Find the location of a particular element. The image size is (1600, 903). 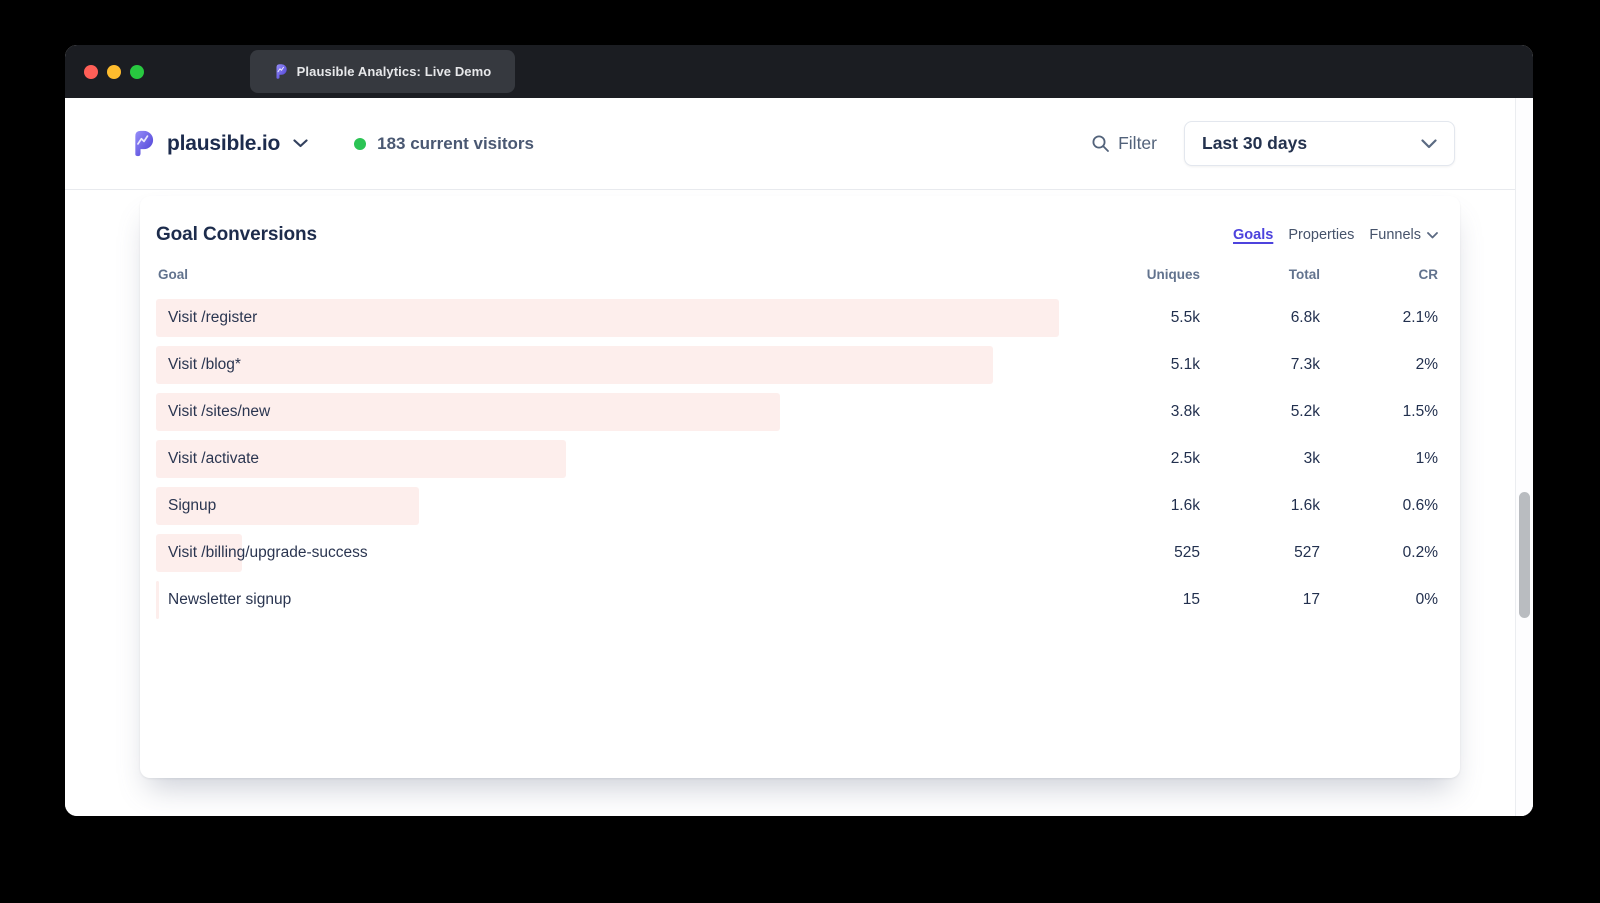

goal-uniques-value: 3.8k is located at coordinates (1185, 411).